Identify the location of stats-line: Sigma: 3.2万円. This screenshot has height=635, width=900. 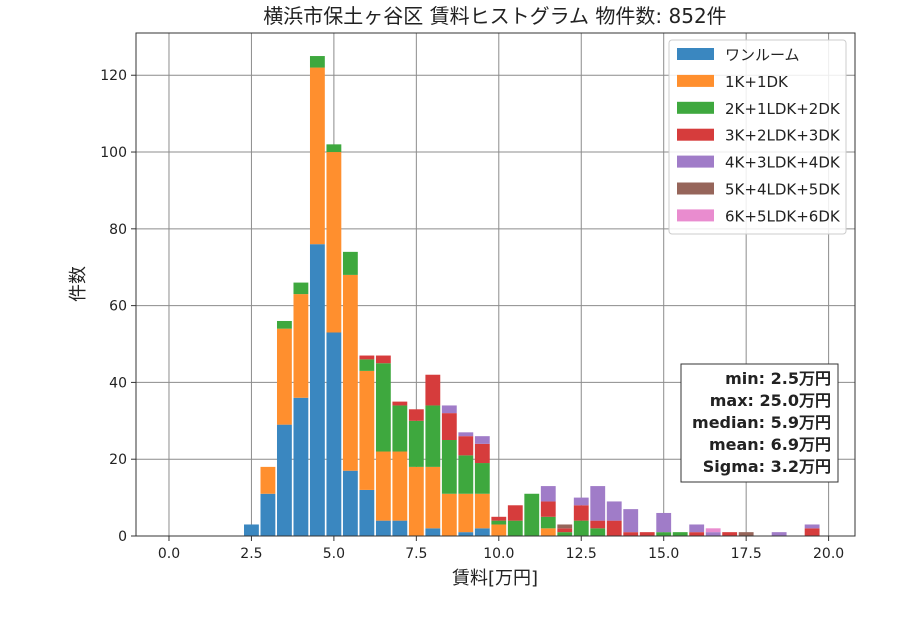
(767, 466).